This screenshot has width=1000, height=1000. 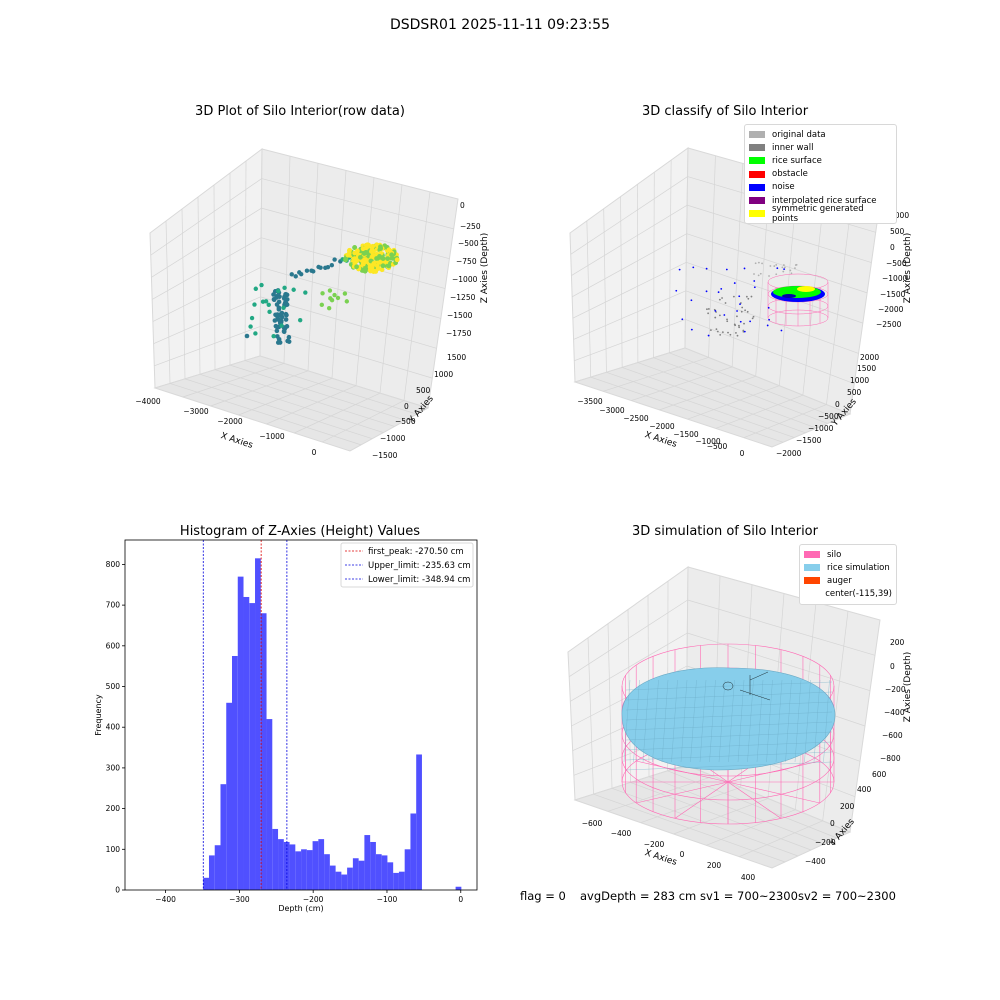 What do you see at coordinates (714, 865) in the screenshot?
I see `p4-xtick: 200` at bounding box center [714, 865].